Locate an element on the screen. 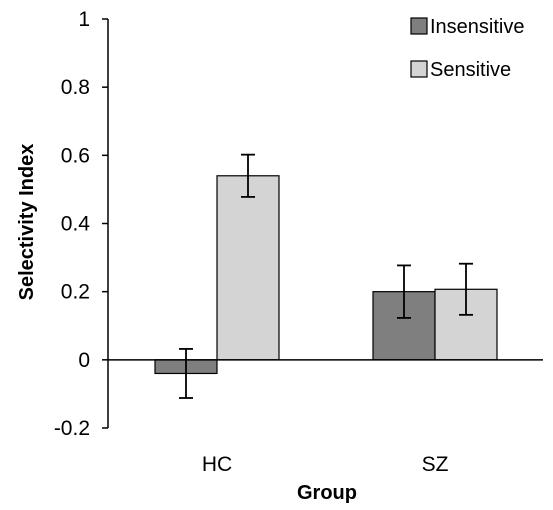 This screenshot has width=553, height=510. y-tick-label: 1 is located at coordinates (84, 19).